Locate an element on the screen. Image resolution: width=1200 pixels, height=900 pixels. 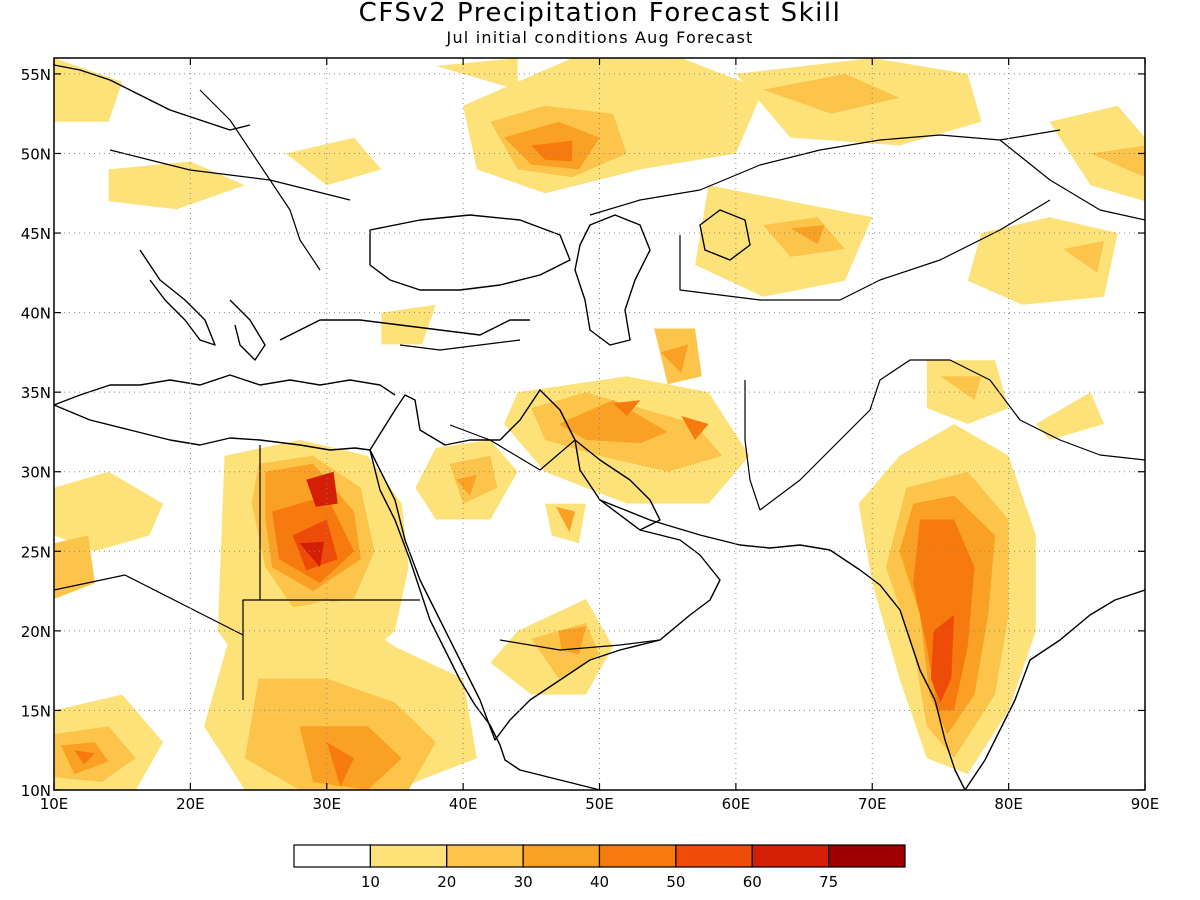
colorbar: 10 20 30 40 50 60 75 is located at coordinates (599, 867).